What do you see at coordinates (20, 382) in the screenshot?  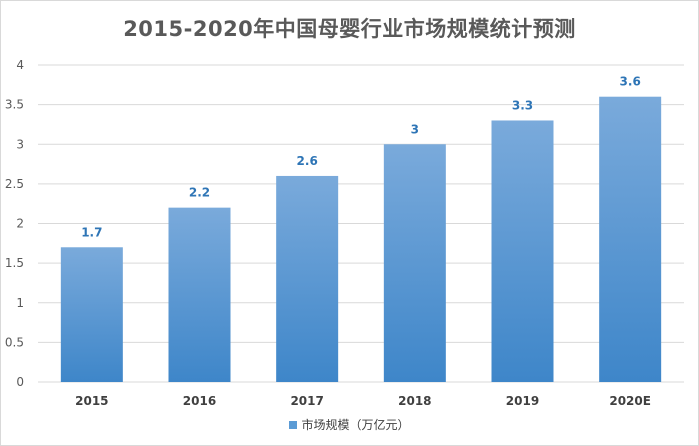 I see `y-tick-label: 0` at bounding box center [20, 382].